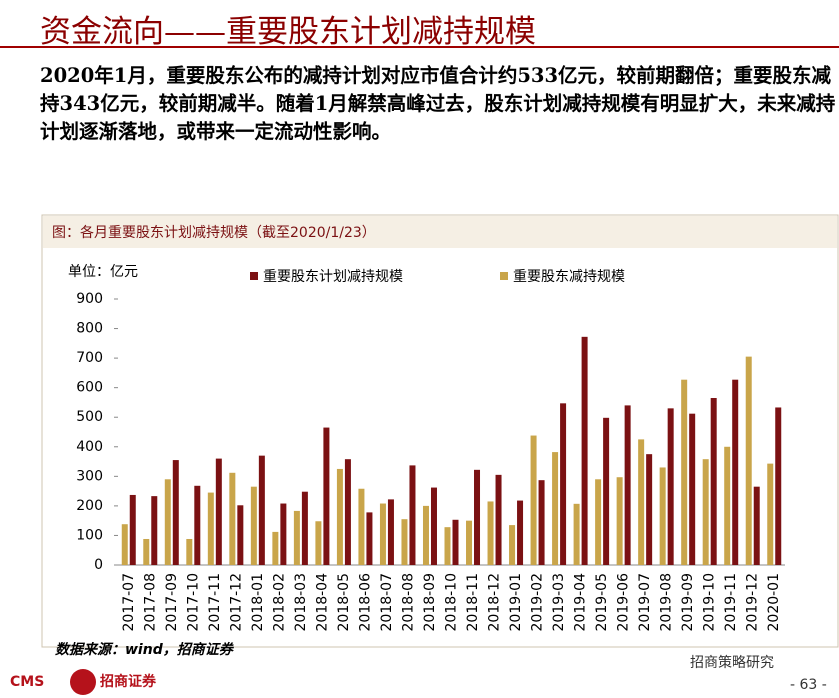  What do you see at coordinates (172, 602) in the screenshot?
I see `x-tick-label: 2017-09` at bounding box center [172, 602].